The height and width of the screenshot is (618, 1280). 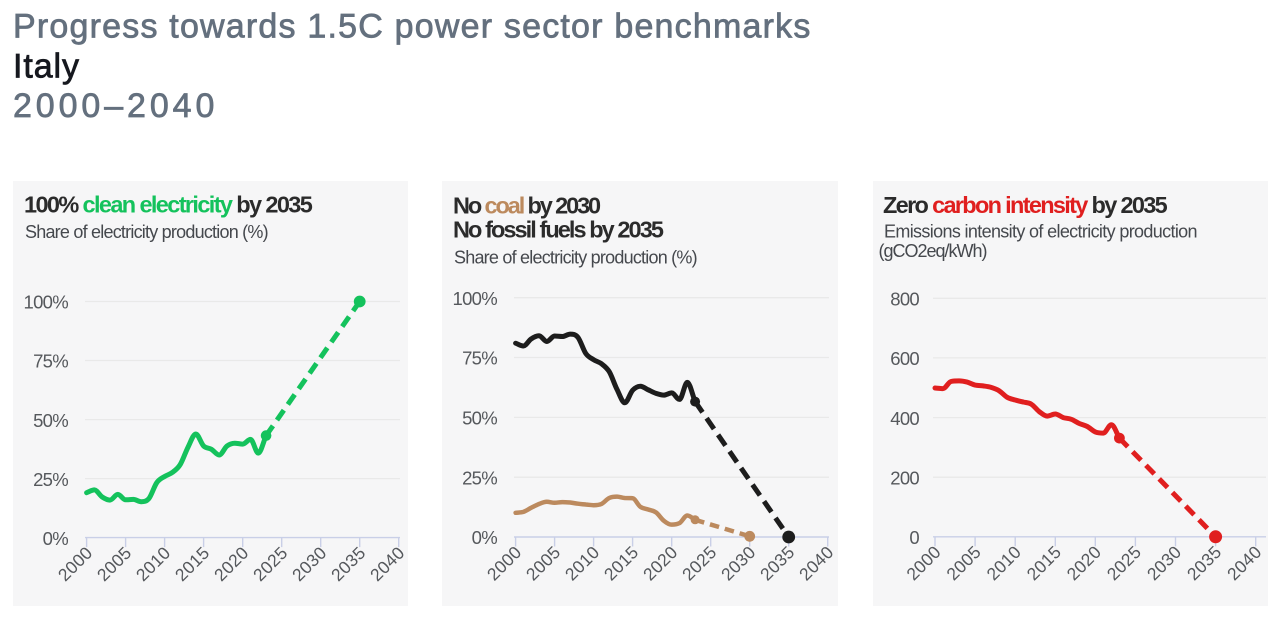 I want to click on svg-text: 100% clean electricity by 2035, so click(x=168, y=205).